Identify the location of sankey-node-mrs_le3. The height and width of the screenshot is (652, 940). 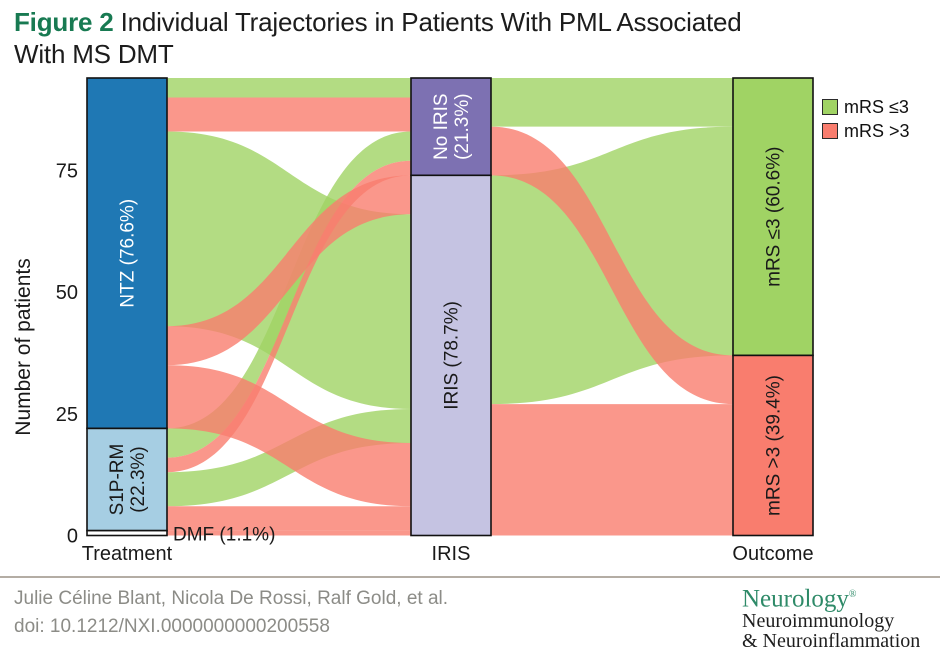
(773, 217).